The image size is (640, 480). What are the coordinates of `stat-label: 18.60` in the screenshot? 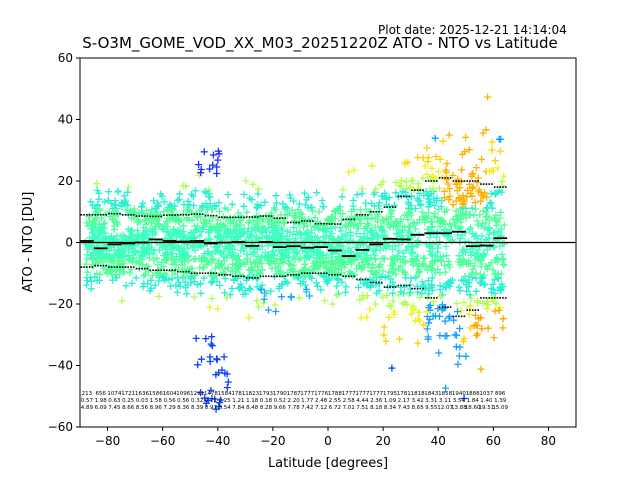 It's located at (473, 408).